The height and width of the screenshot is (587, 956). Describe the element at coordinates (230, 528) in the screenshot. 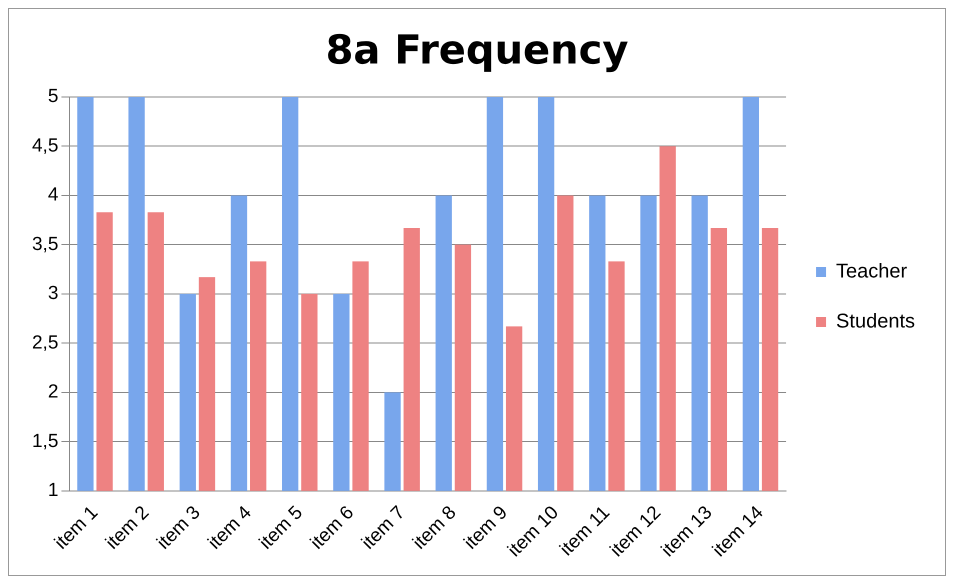

I see `x-tick-label: item 4` at that location.